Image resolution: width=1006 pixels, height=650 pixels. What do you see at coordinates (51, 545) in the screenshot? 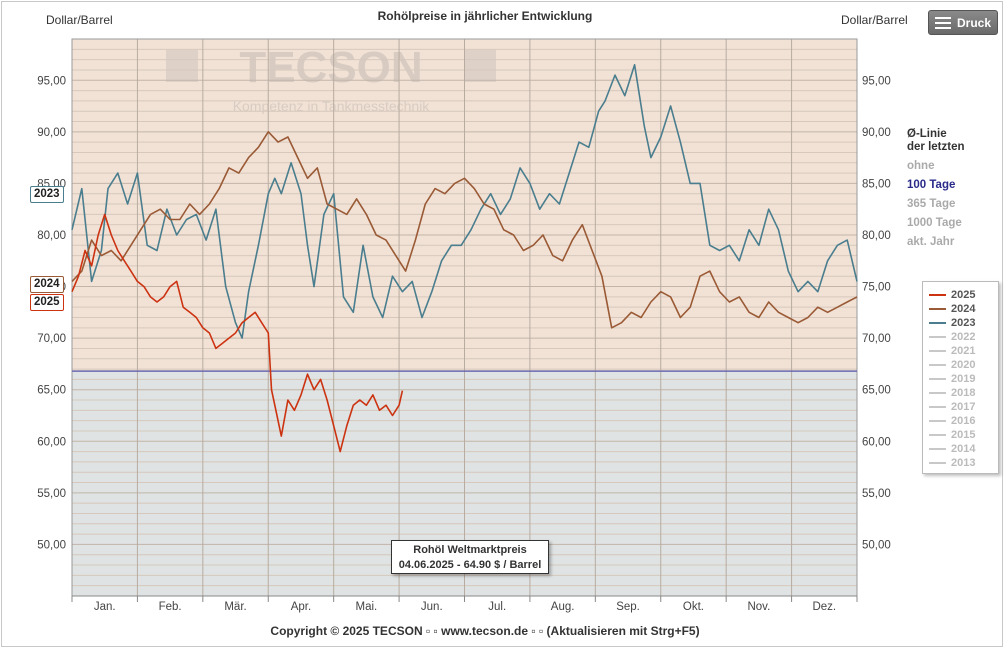
I see `y-tick-label-left: 50,00` at bounding box center [51, 545].